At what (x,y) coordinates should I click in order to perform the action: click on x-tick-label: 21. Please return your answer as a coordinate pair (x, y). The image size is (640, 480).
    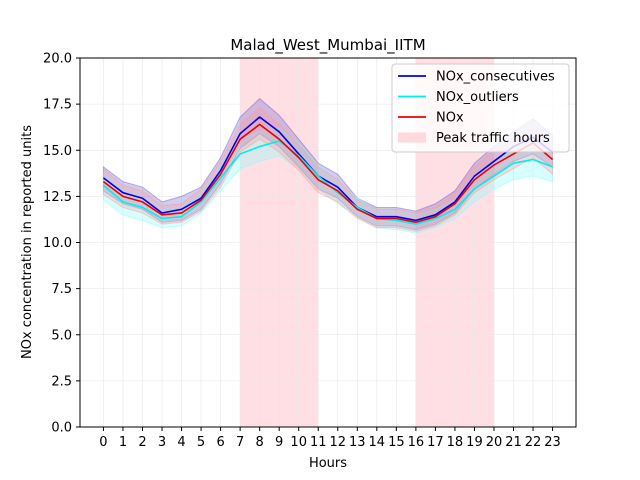
    Looking at the image, I should click on (513, 442).